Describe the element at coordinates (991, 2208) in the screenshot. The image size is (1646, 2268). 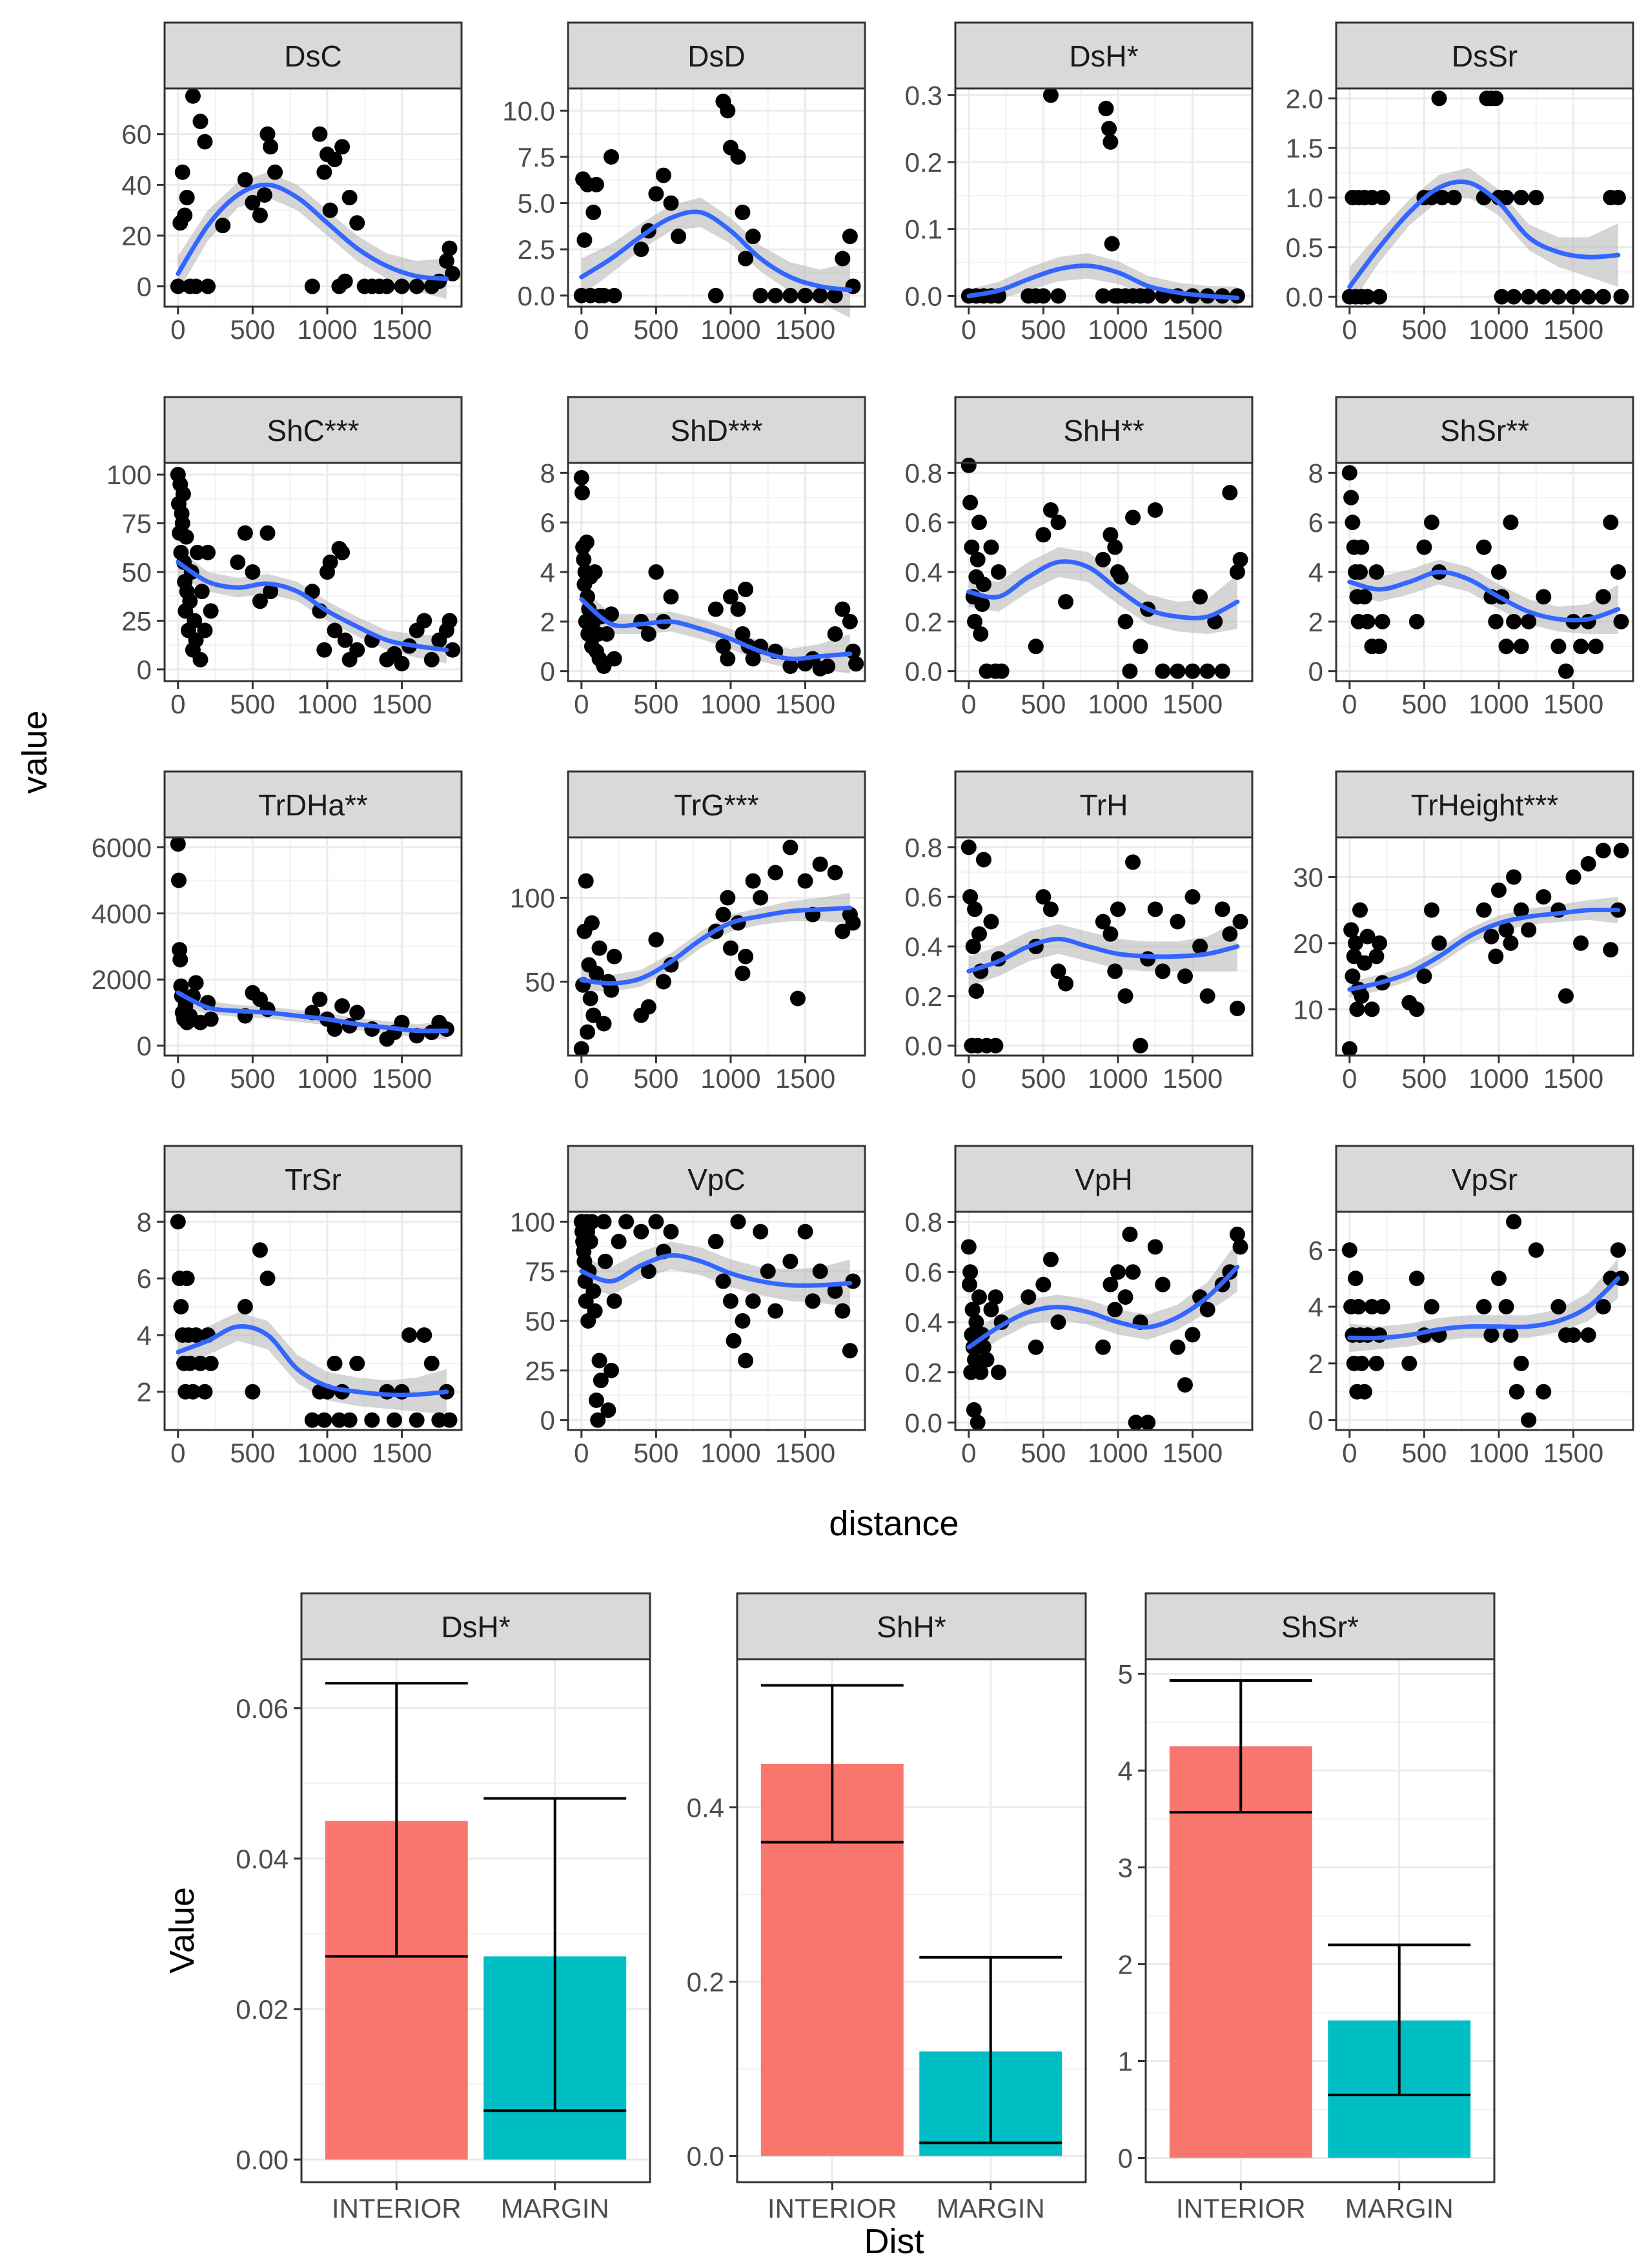
I see `x-tick-label: MARGIN` at that location.